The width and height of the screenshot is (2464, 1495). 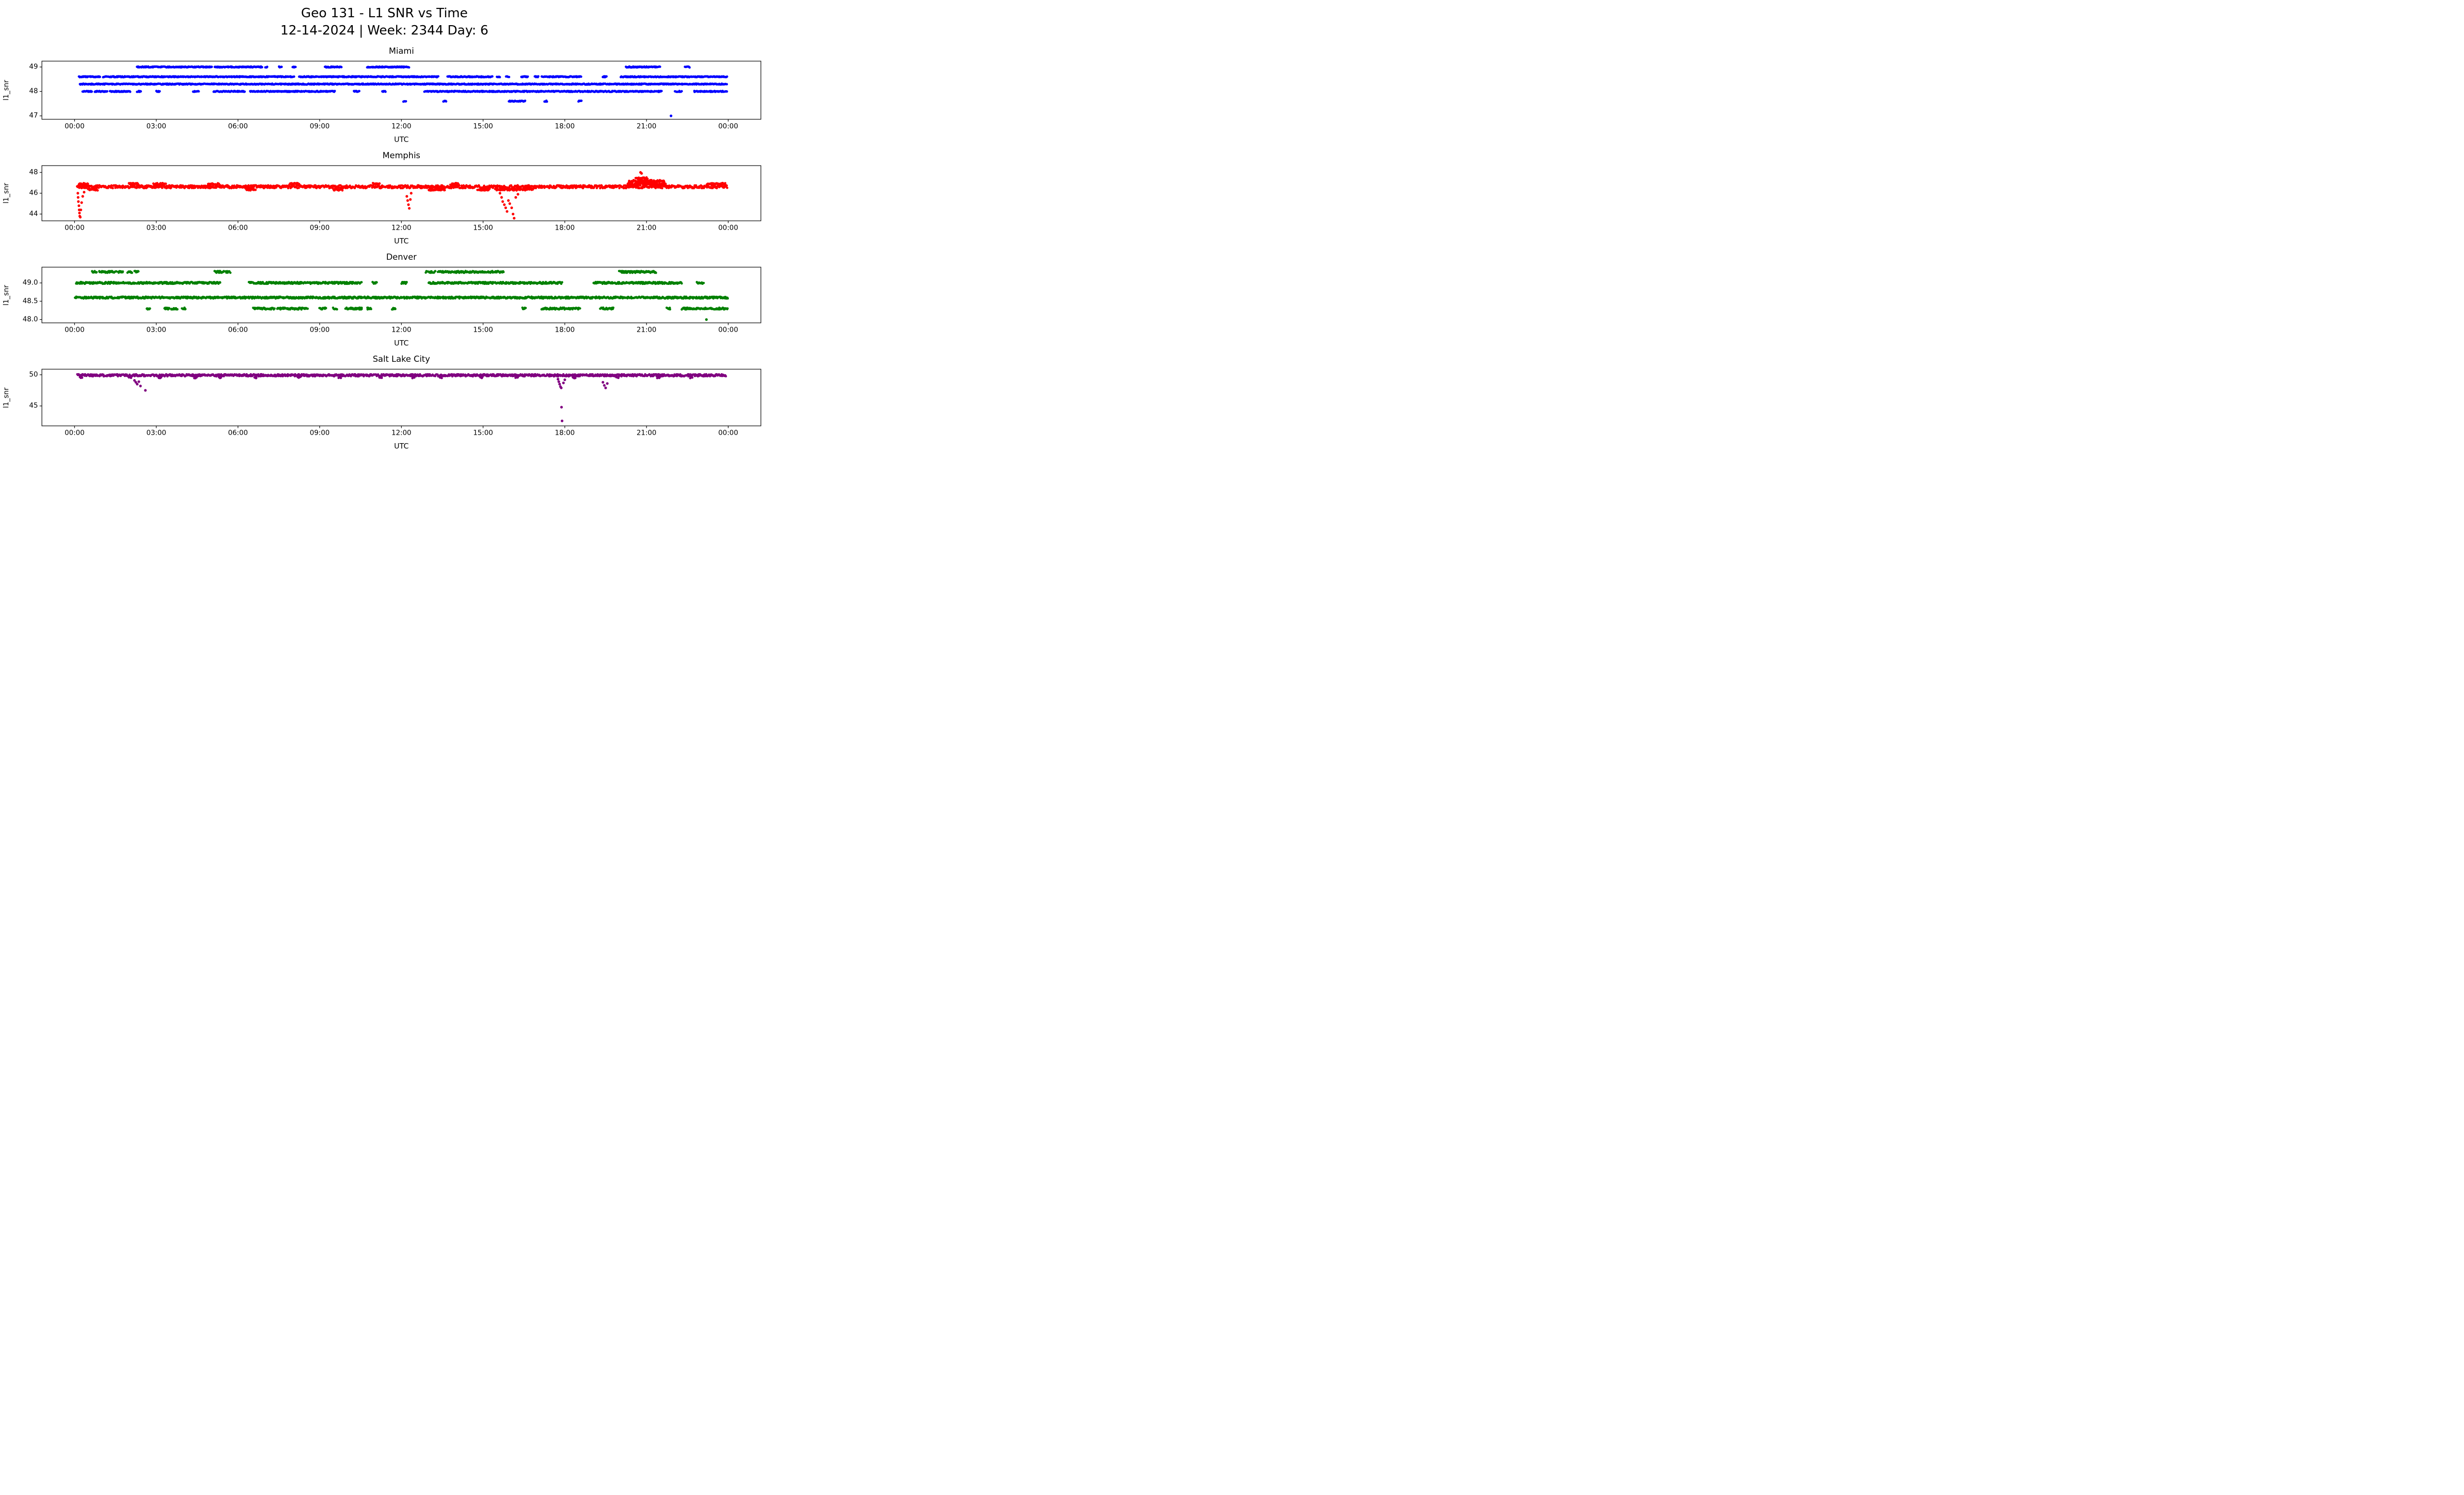 I want to click on y-axis-label-salt-lake-city: l1_snr, so click(x=6, y=403).